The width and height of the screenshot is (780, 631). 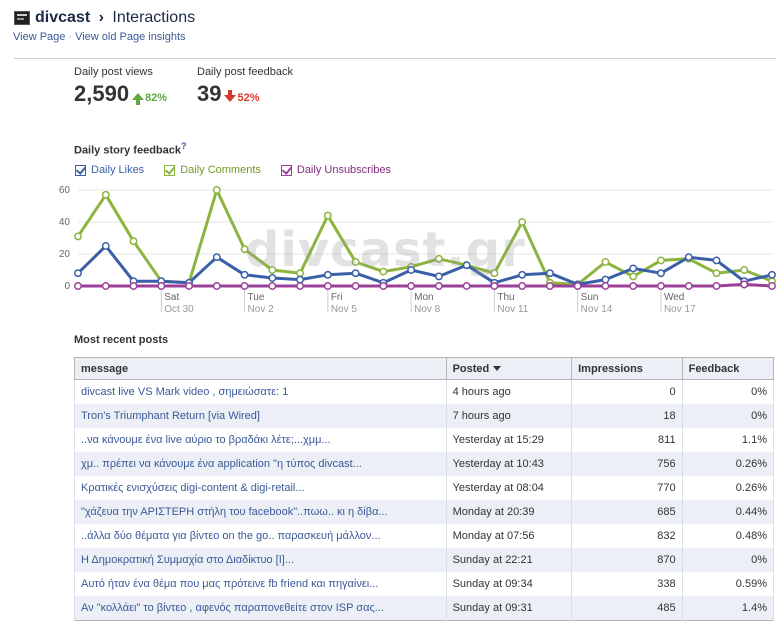 What do you see at coordinates (627, 560) in the screenshot?
I see `post-impressions-cell: 870` at bounding box center [627, 560].